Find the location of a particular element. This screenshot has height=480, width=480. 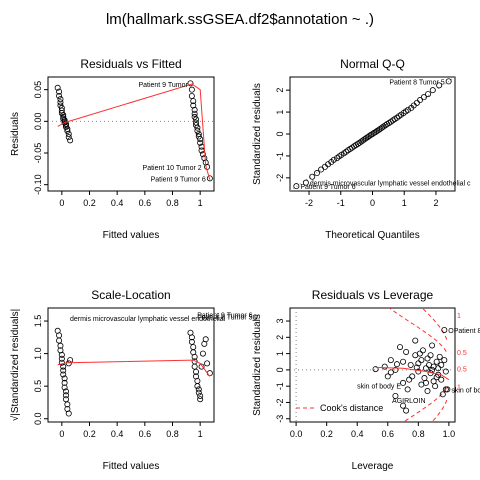

y-tick-label: 0.00 is located at coordinates (38, 122).